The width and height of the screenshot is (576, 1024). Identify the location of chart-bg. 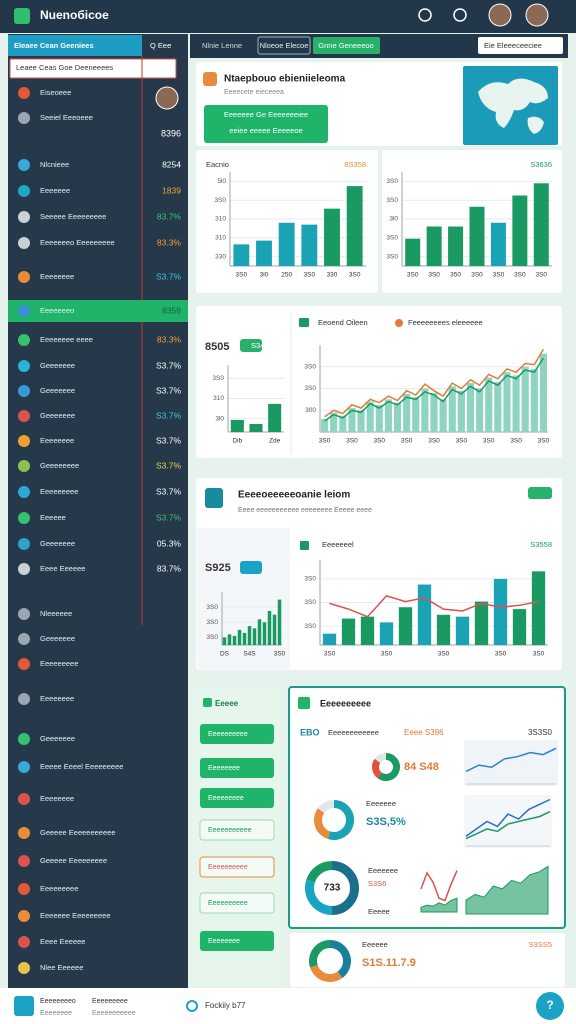
(508, 821).